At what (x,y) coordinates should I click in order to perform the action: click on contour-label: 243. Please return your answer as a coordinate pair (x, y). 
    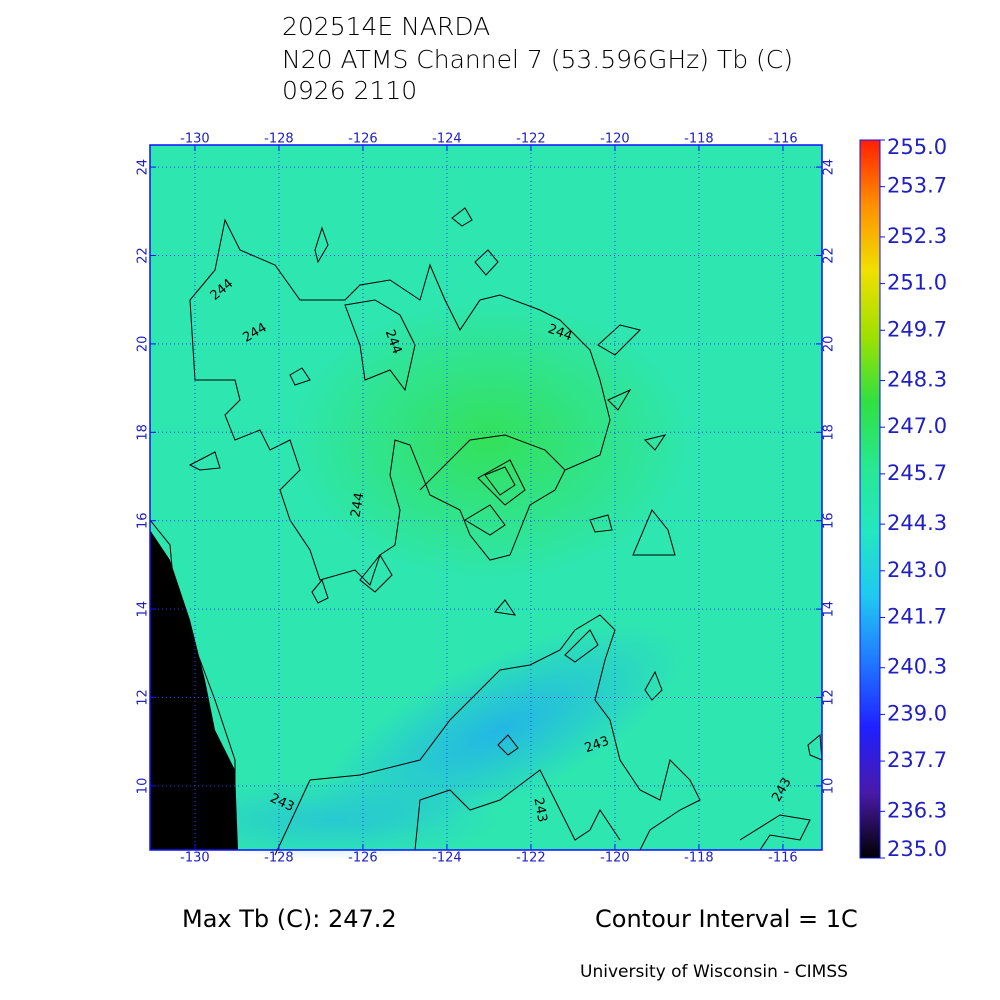
    Looking at the image, I should click on (539, 809).